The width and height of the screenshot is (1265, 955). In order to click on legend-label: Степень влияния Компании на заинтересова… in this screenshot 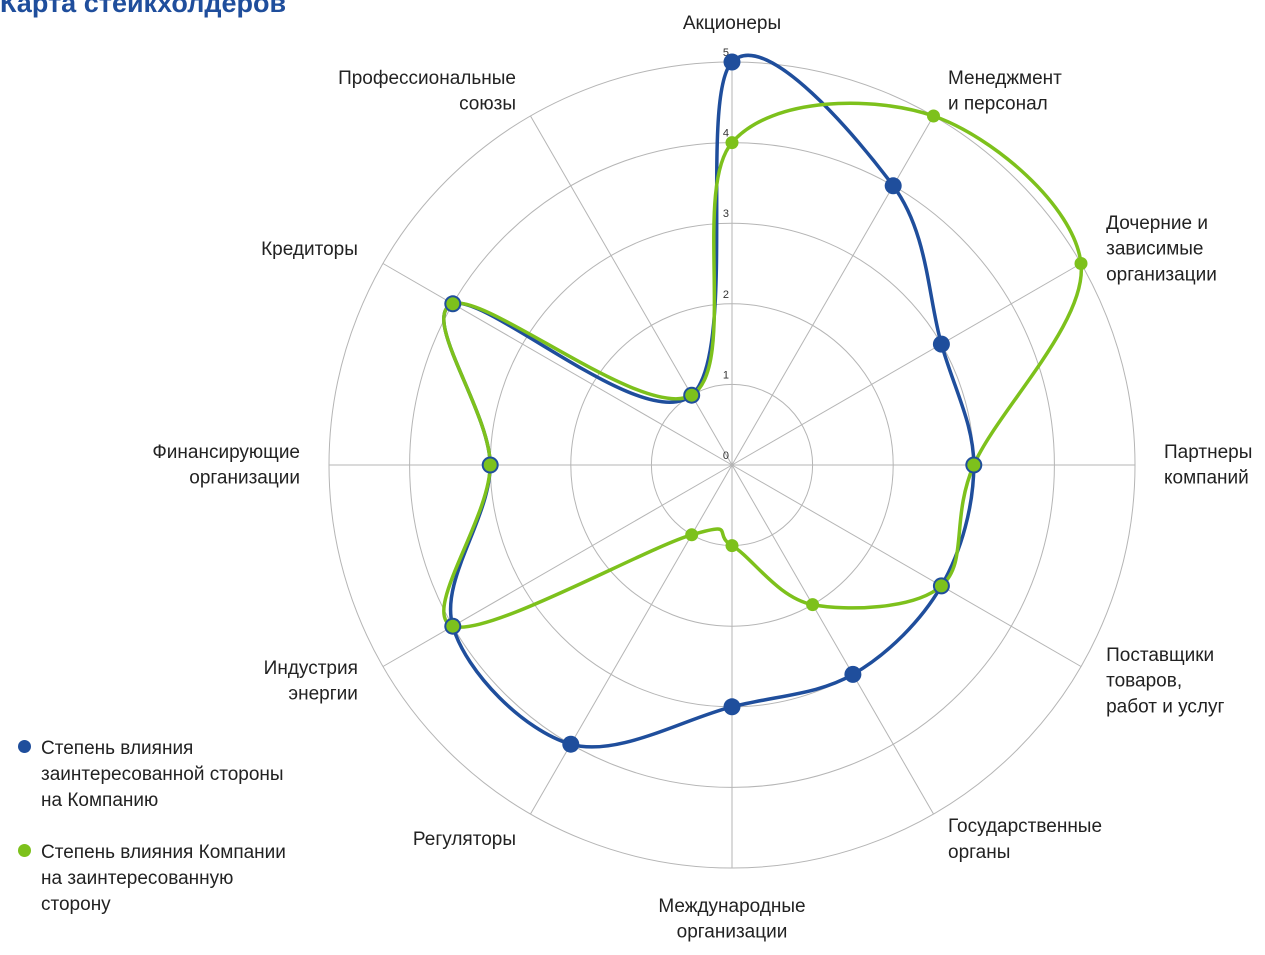, I will do `click(163, 878)`.